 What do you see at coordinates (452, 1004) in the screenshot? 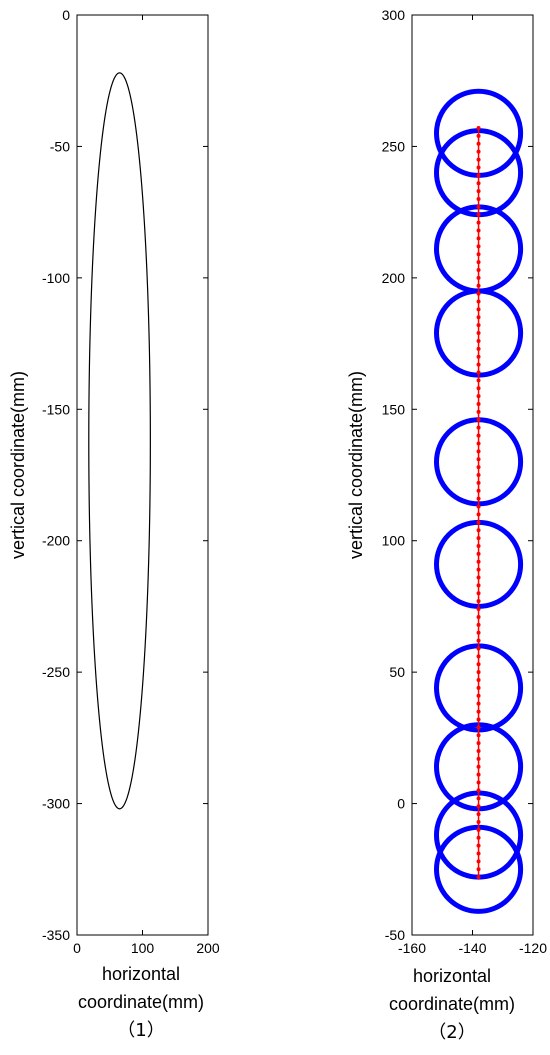
I see `x-axis-title-2-line2: coordinate(mm)` at bounding box center [452, 1004].